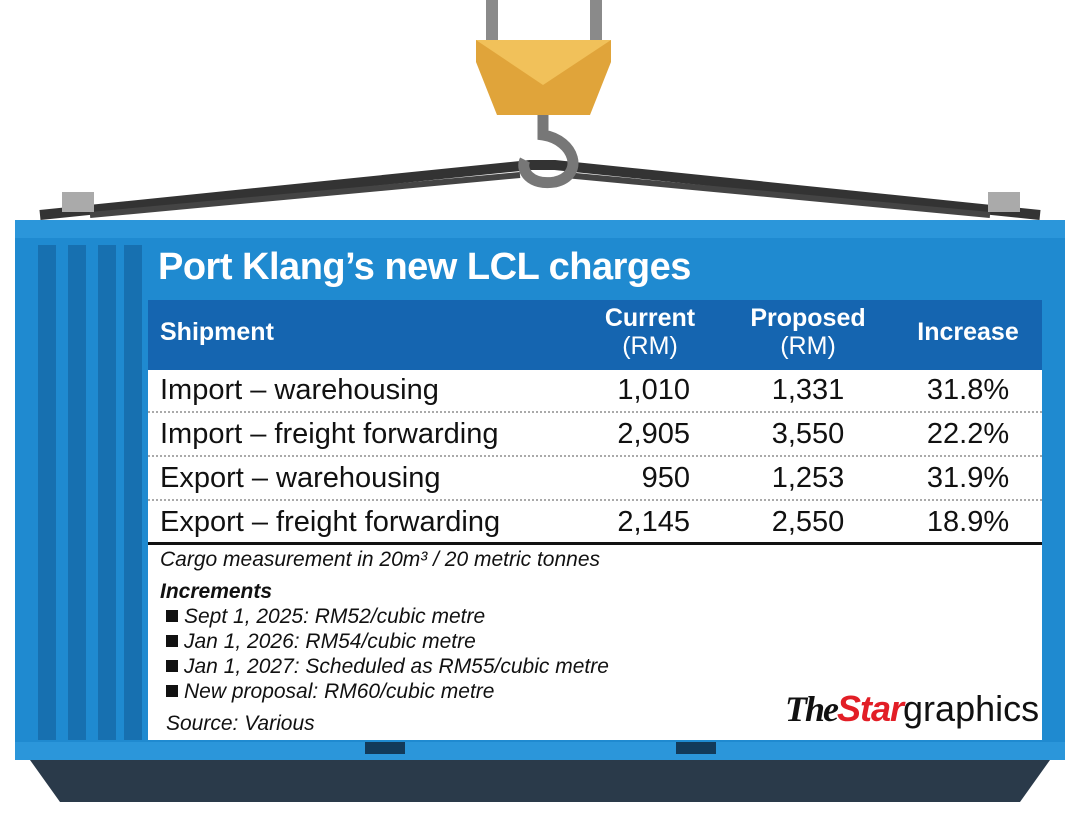 This screenshot has height=815, width=1080. What do you see at coordinates (548, 152) in the screenshot?
I see `hook` at bounding box center [548, 152].